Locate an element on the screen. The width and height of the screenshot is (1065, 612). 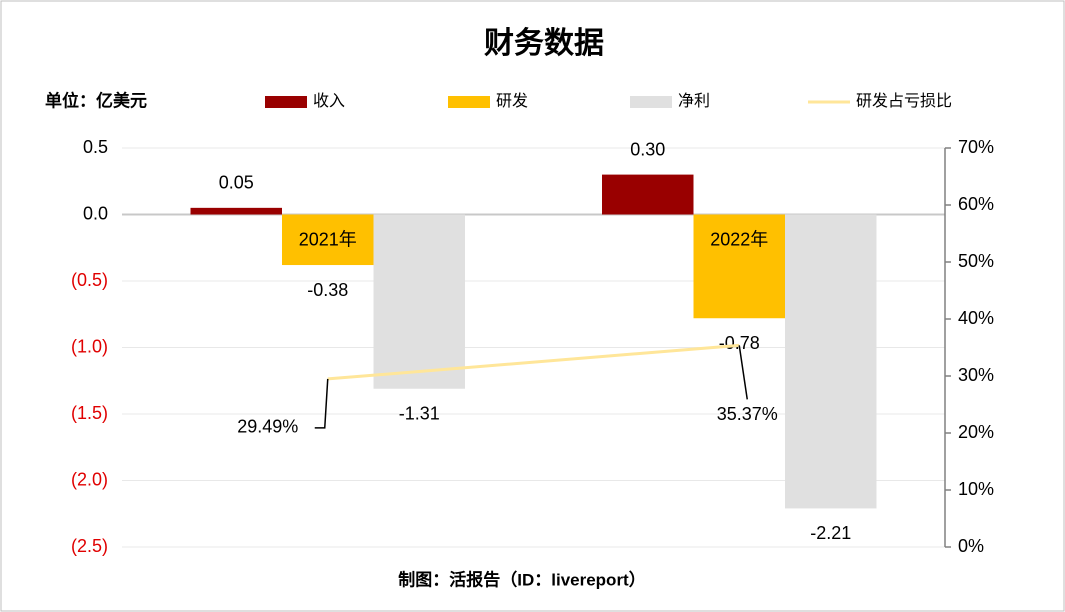
data-label: 0.05 is located at coordinates (236, 183).